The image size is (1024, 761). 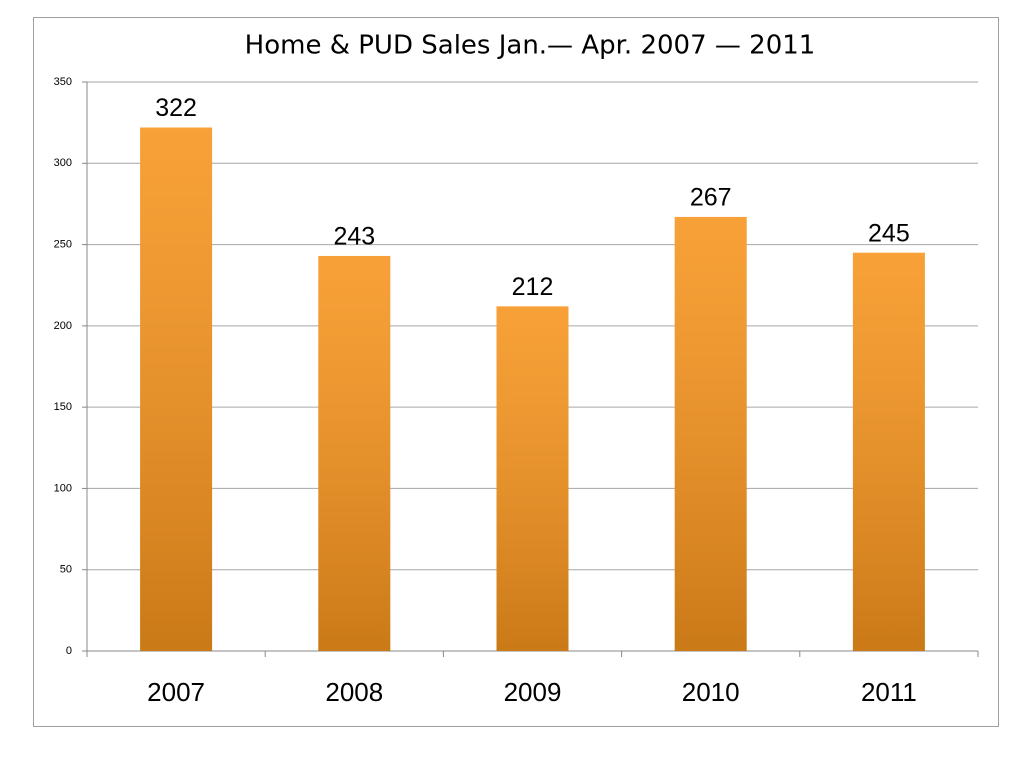 What do you see at coordinates (533, 692) in the screenshot?
I see `x-tick-label: 2009` at bounding box center [533, 692].